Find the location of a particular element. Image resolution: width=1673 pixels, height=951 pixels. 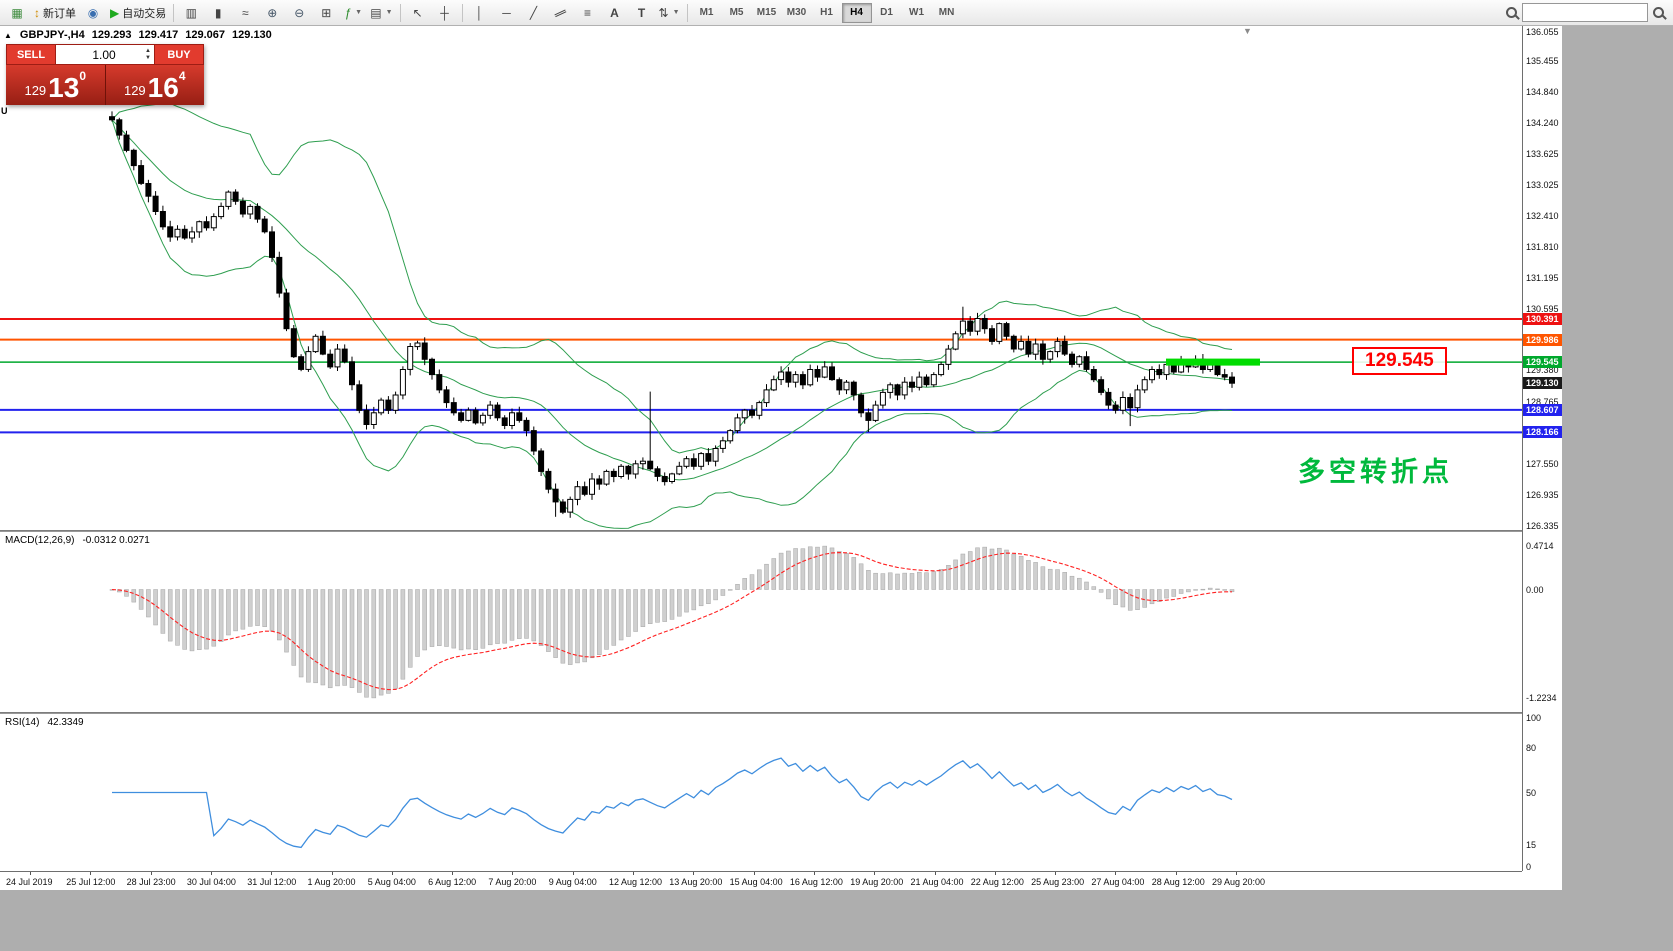

line-chart-button: ≈ is located at coordinates (245, 13).